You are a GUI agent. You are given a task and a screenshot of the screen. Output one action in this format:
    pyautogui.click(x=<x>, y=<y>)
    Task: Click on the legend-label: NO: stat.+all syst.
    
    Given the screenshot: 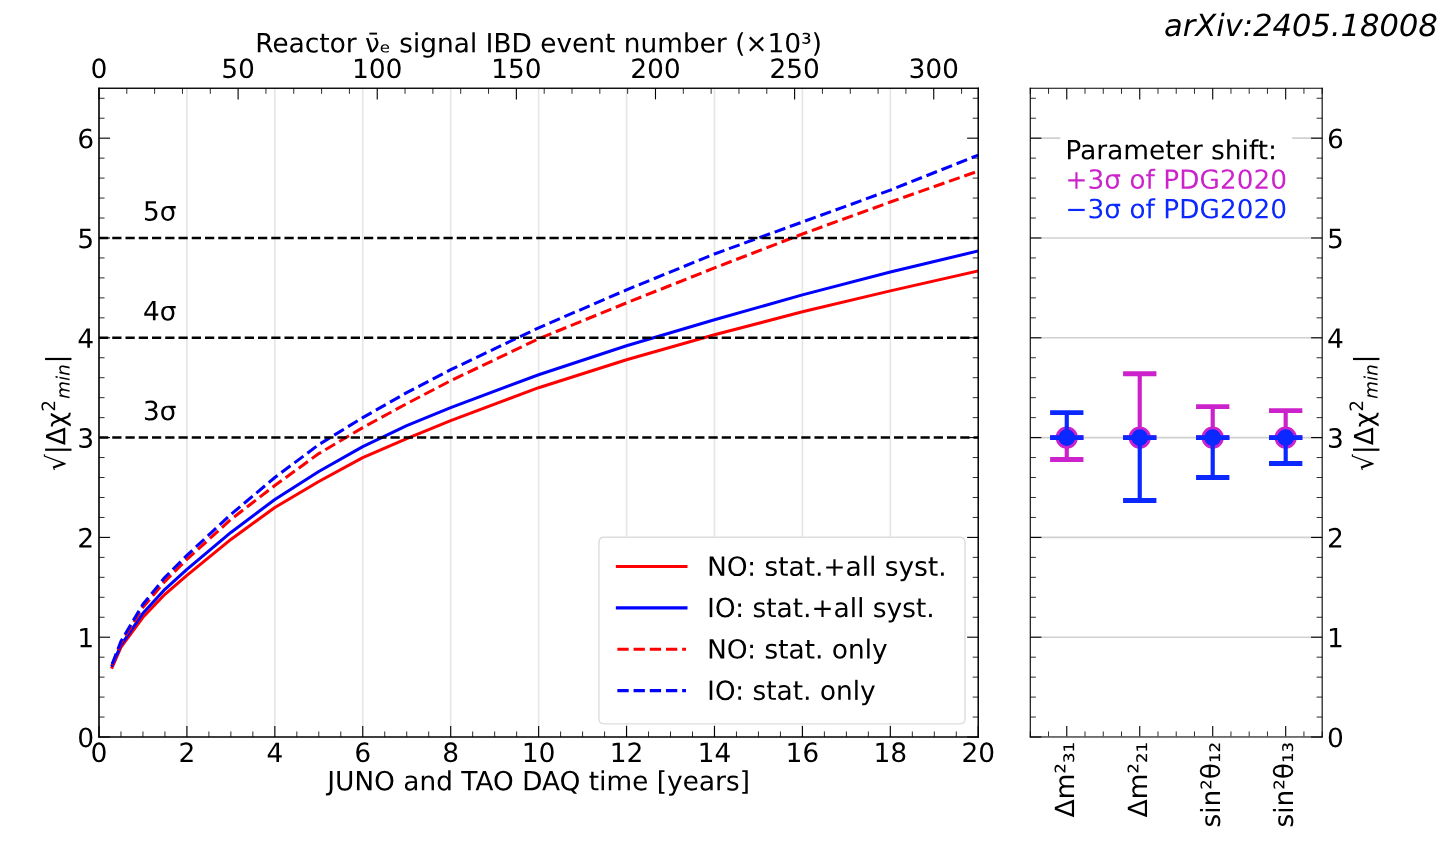 What is the action you would take?
    pyautogui.click(x=826, y=568)
    